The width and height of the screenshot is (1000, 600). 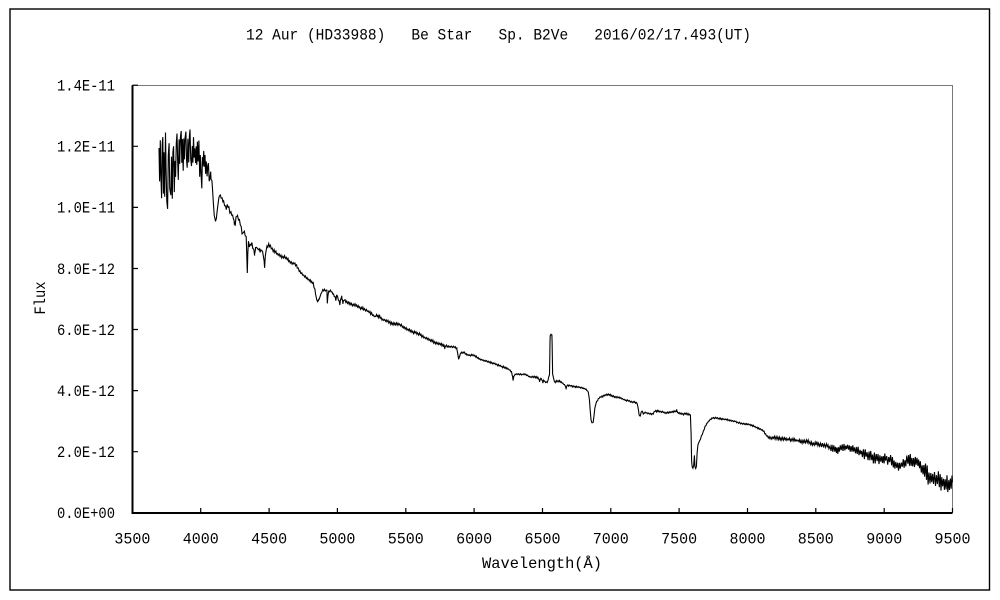 What do you see at coordinates (406, 540) in the screenshot?
I see `svg-text: 5500` at bounding box center [406, 540].